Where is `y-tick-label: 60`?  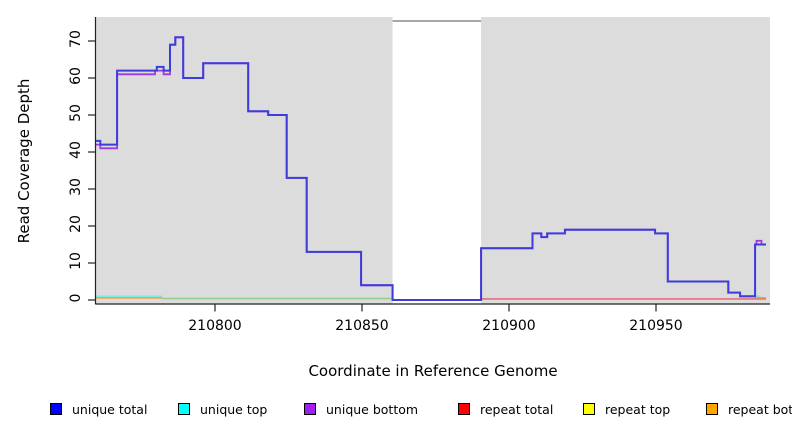 y-tick-label: 60 is located at coordinates (76, 76).